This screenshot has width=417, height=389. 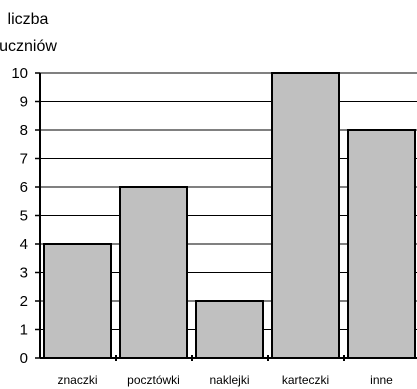 I want to click on category-label: pocztówki, so click(x=153, y=380).